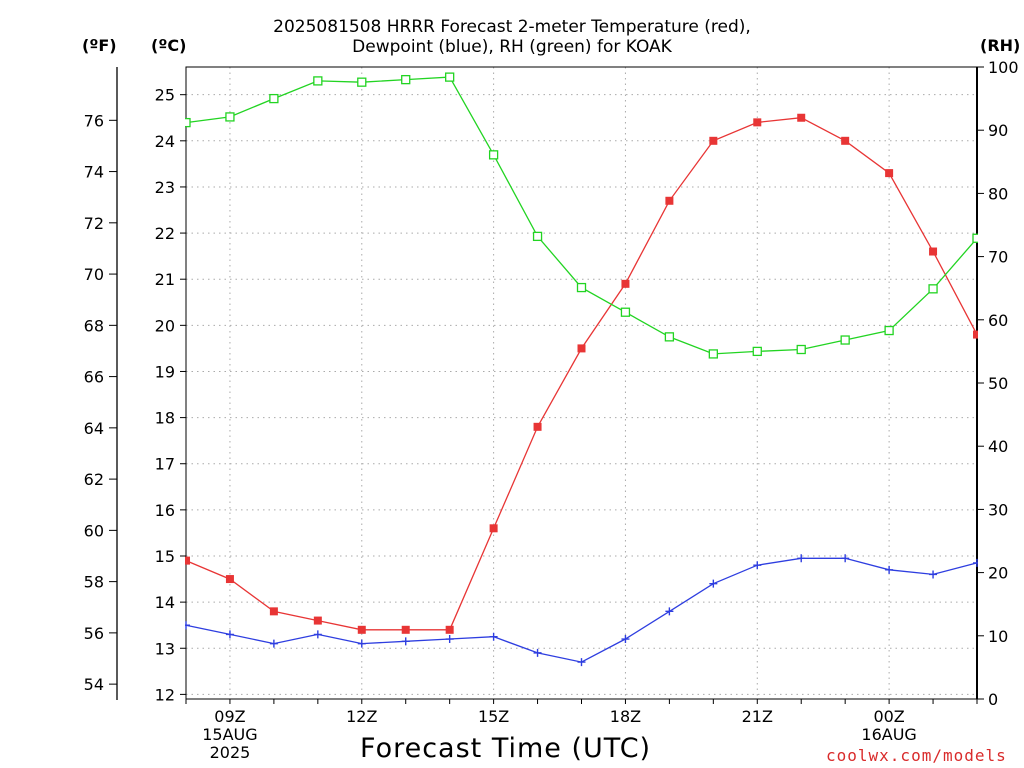 The height and width of the screenshot is (768, 1024). What do you see at coordinates (94, 684) in the screenshot?
I see `f-tick-label: 54` at bounding box center [94, 684].